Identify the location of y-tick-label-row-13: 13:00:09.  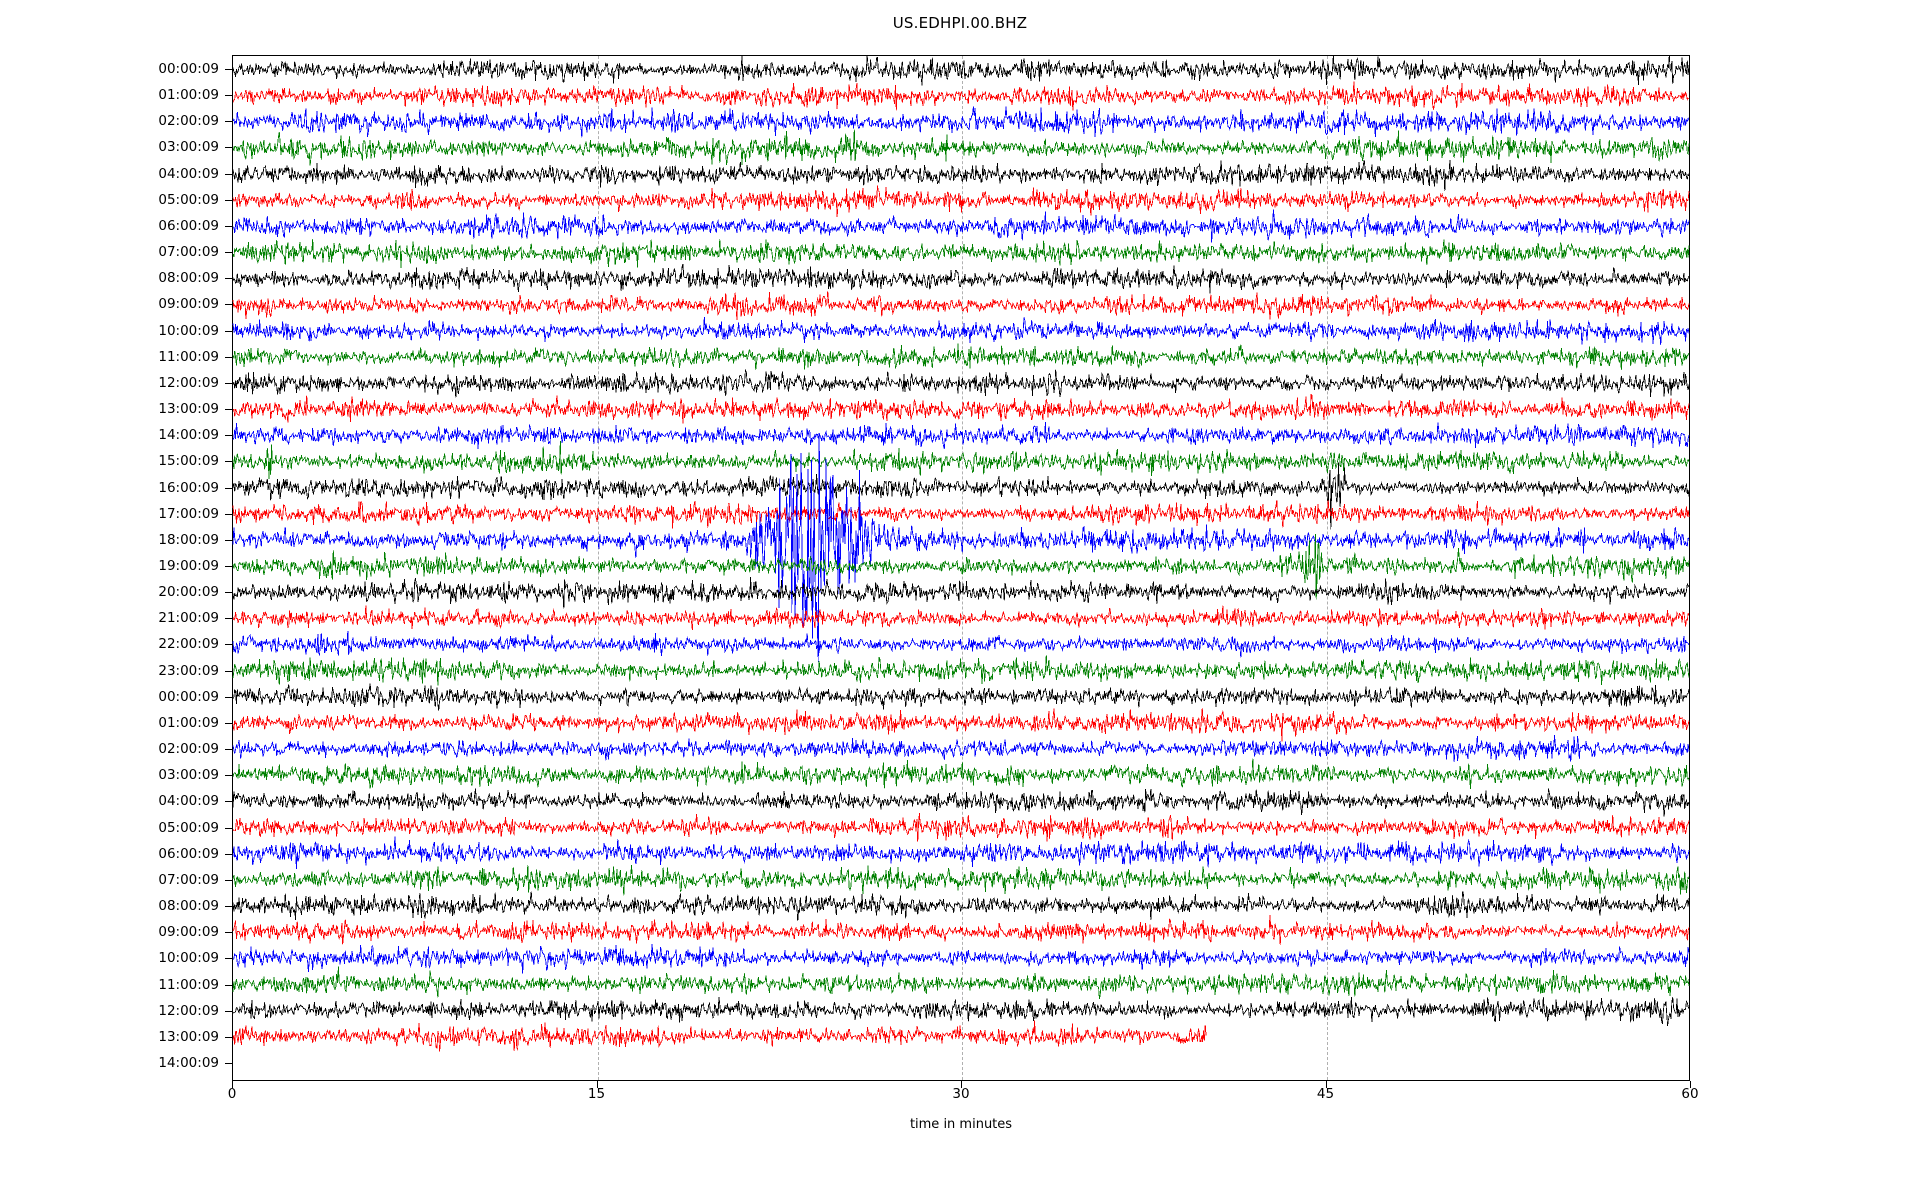
(188, 409).